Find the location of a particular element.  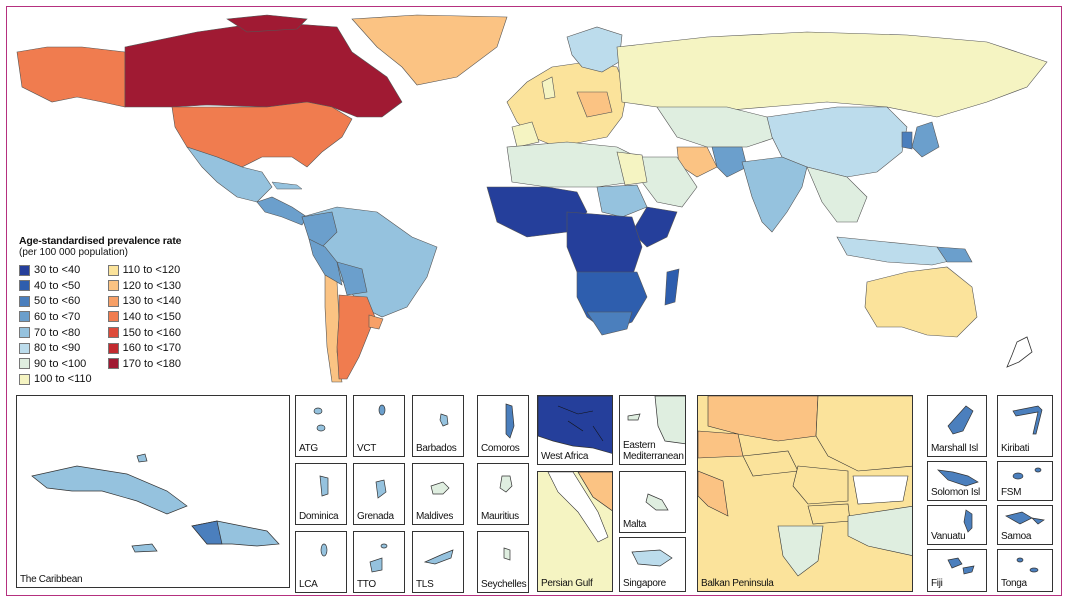

inset-west-africa: West Africa is located at coordinates (575, 430).